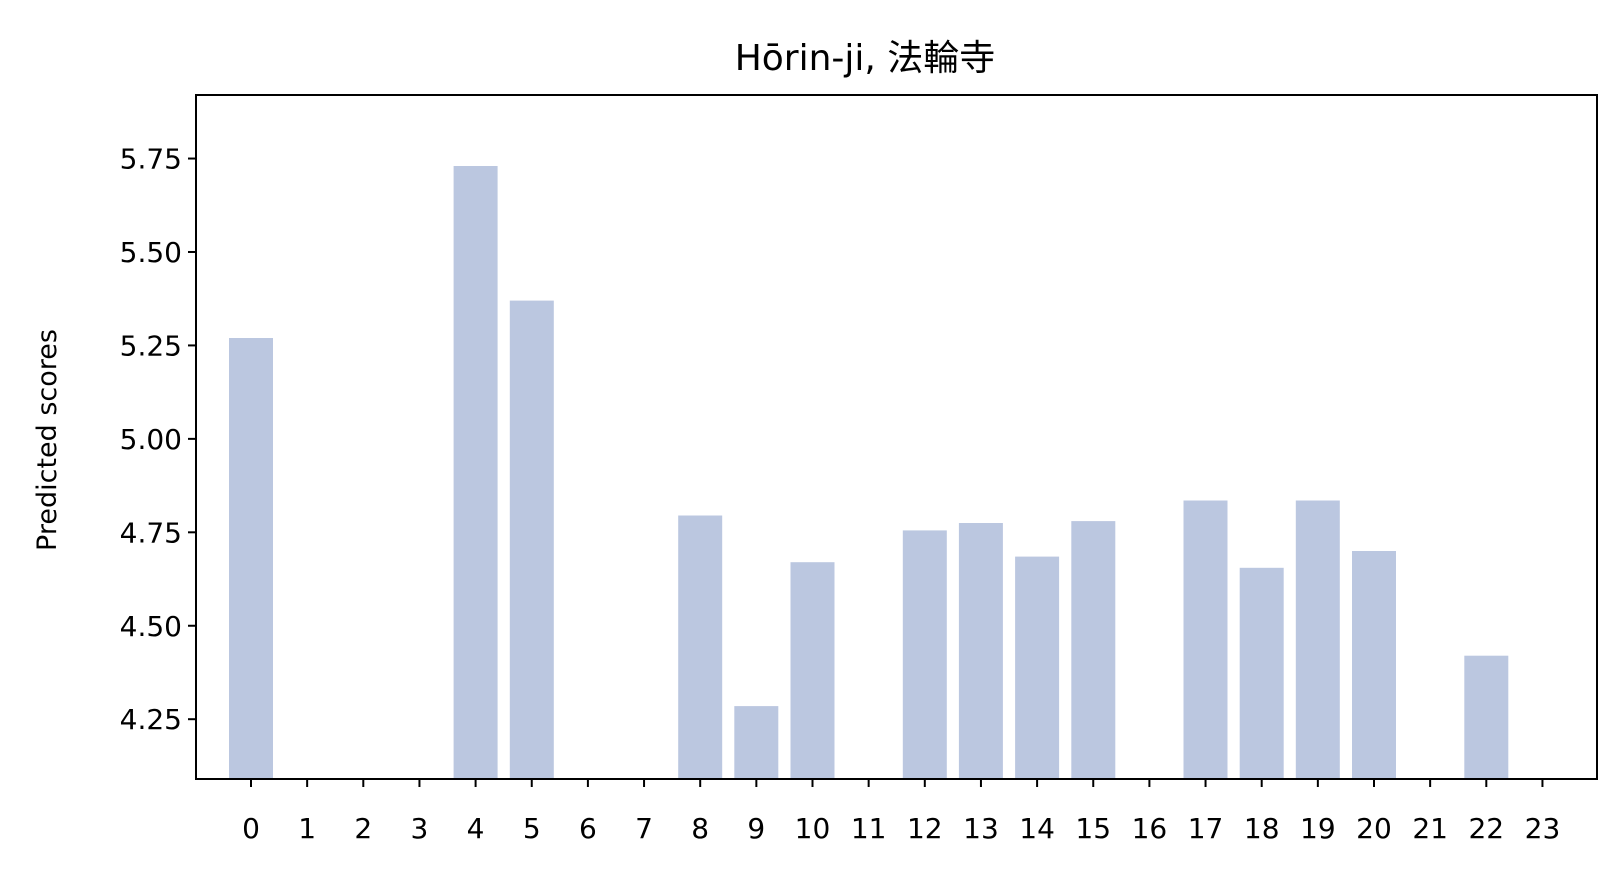  Describe the element at coordinates (420, 828) in the screenshot. I see `x-tick-label-3: 3` at that location.